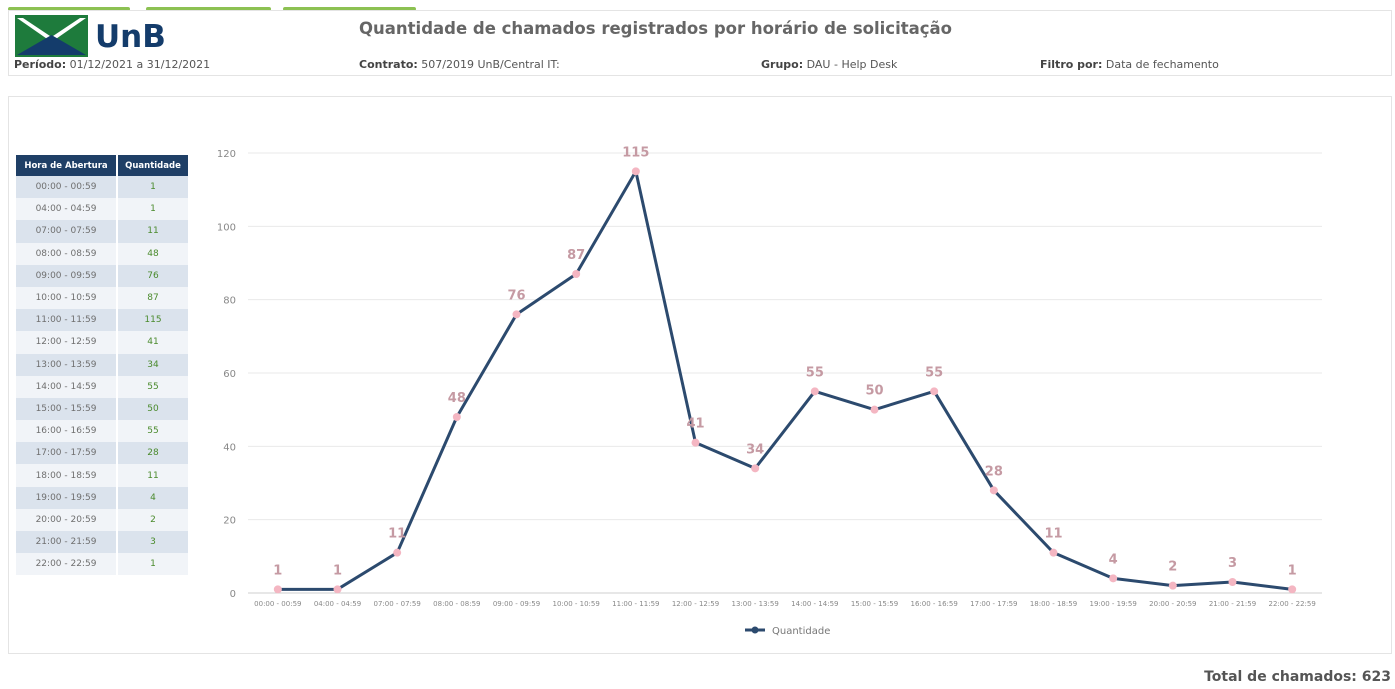 This screenshot has height=689, width=1395. Describe the element at coordinates (635, 604) in the screenshot. I see `x-tick-label: 11:00 - 11:59` at that location.